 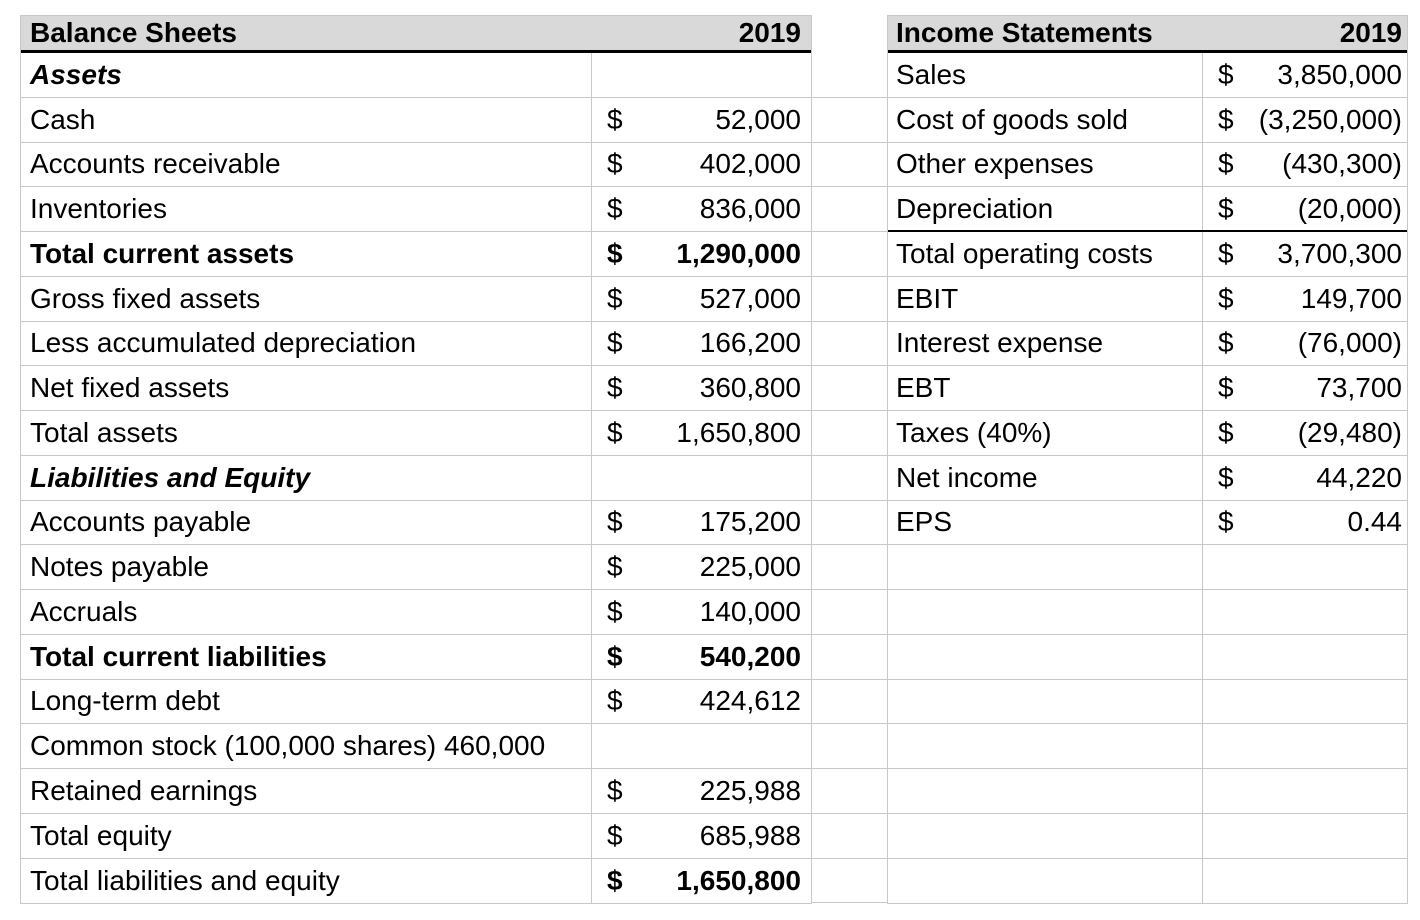 What do you see at coordinates (1304, 522) in the screenshot?
I see `row-value: $ 0.44` at bounding box center [1304, 522].